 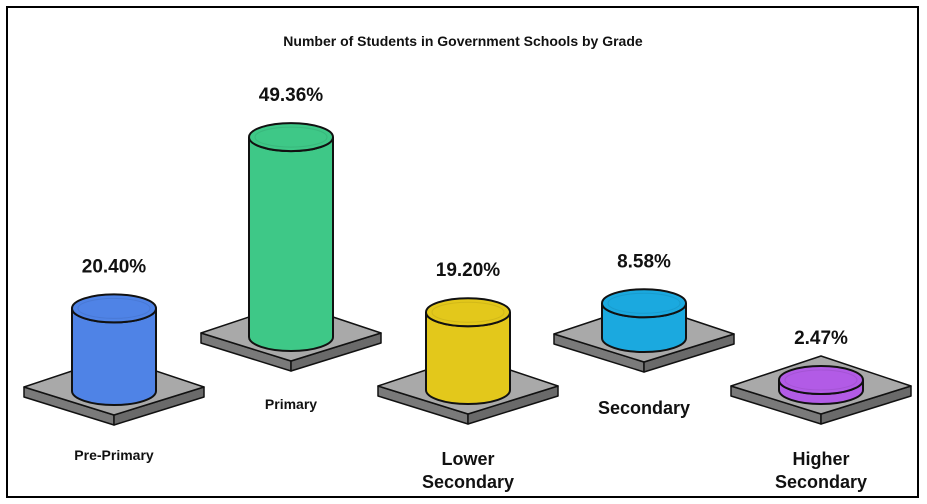 I want to click on category-label-lower-secondary-line-1: Lower, so click(x=467, y=459).